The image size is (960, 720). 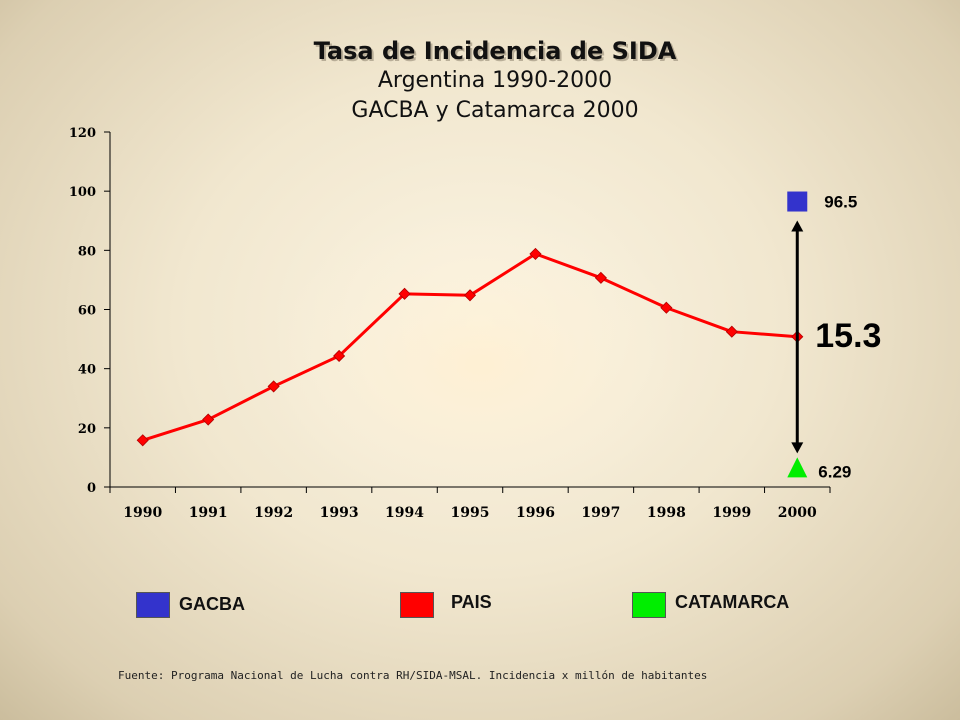 I want to click on y-tick-label: 40, so click(x=87, y=370).